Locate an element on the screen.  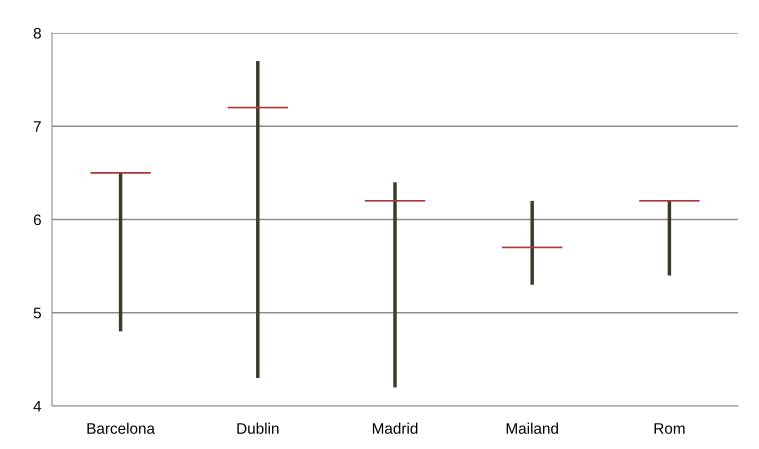
x-tick-label: Madrid is located at coordinates (395, 428).